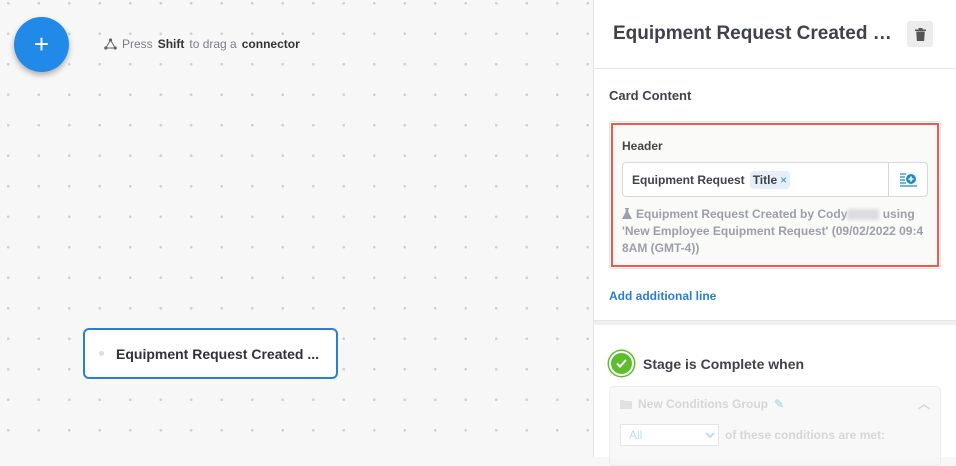 This screenshot has height=466, width=956. I want to click on header-highlight: Header Equipment Request Title × Equipme, so click(775, 195).